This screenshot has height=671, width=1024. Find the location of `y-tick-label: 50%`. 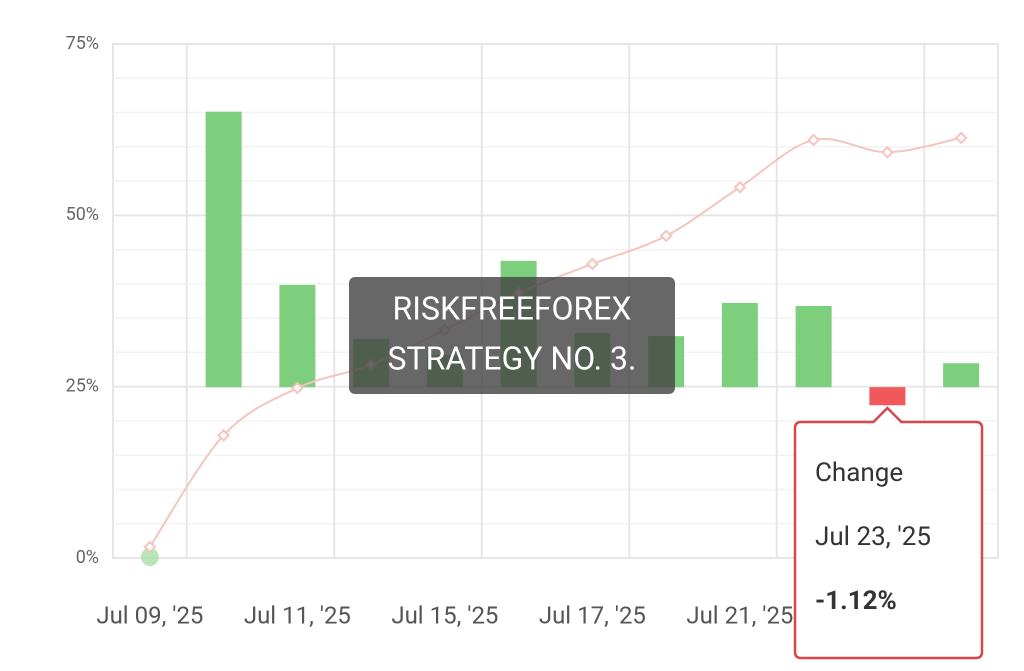

y-tick-label: 50% is located at coordinates (82, 214).